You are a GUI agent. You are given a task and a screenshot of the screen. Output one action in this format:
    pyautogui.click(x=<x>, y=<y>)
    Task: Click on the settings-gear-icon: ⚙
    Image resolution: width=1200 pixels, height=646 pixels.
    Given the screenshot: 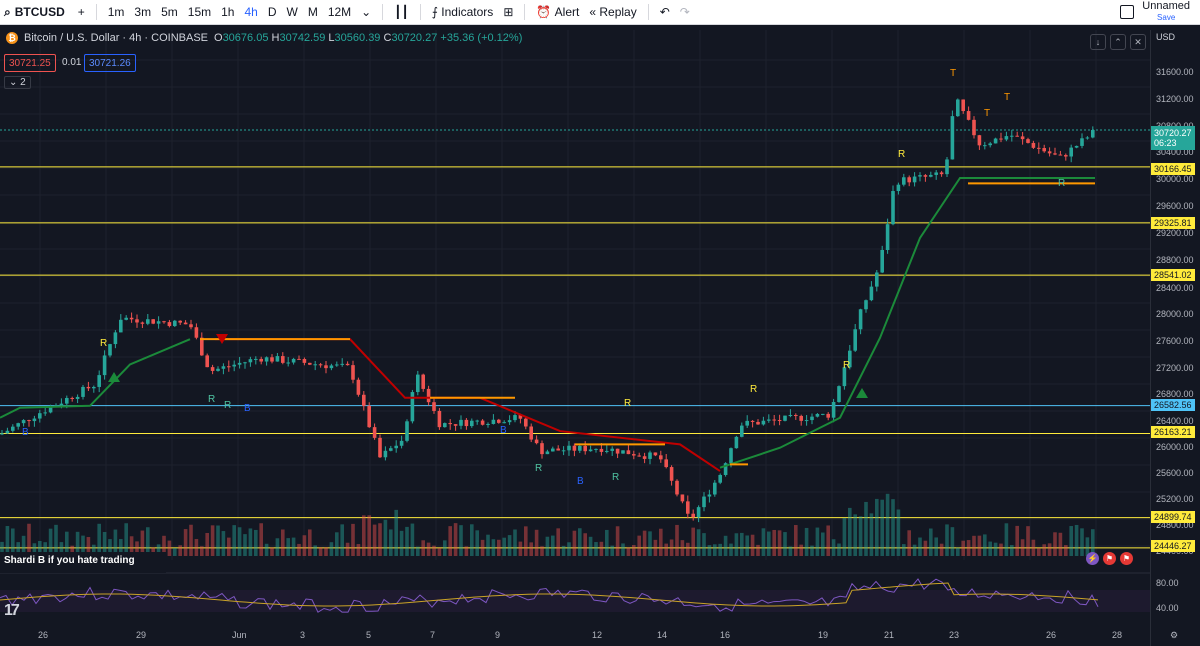 What is the action you would take?
    pyautogui.click(x=1174, y=635)
    